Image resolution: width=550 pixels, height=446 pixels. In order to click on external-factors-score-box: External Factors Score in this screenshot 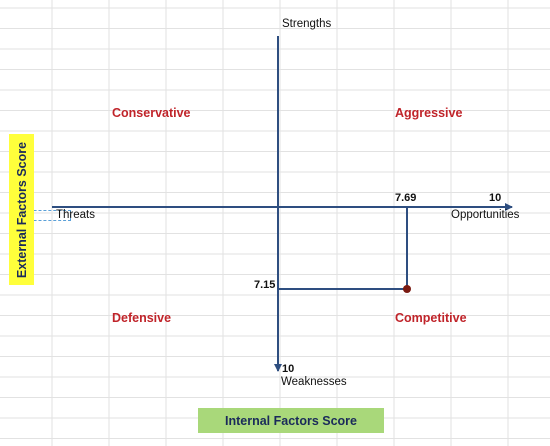, I will do `click(21, 209)`.